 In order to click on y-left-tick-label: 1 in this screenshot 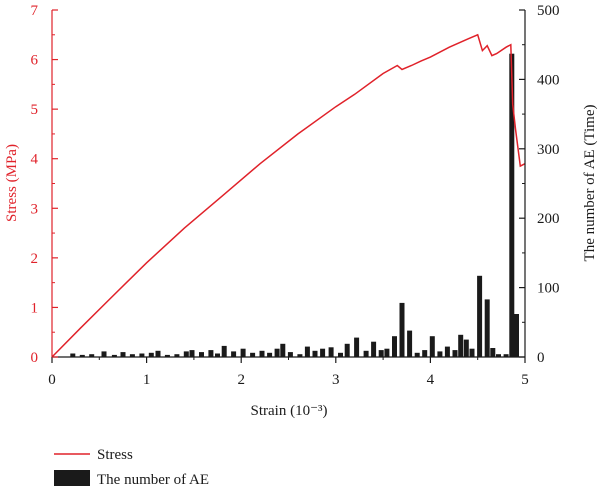, I will do `click(35, 308)`.